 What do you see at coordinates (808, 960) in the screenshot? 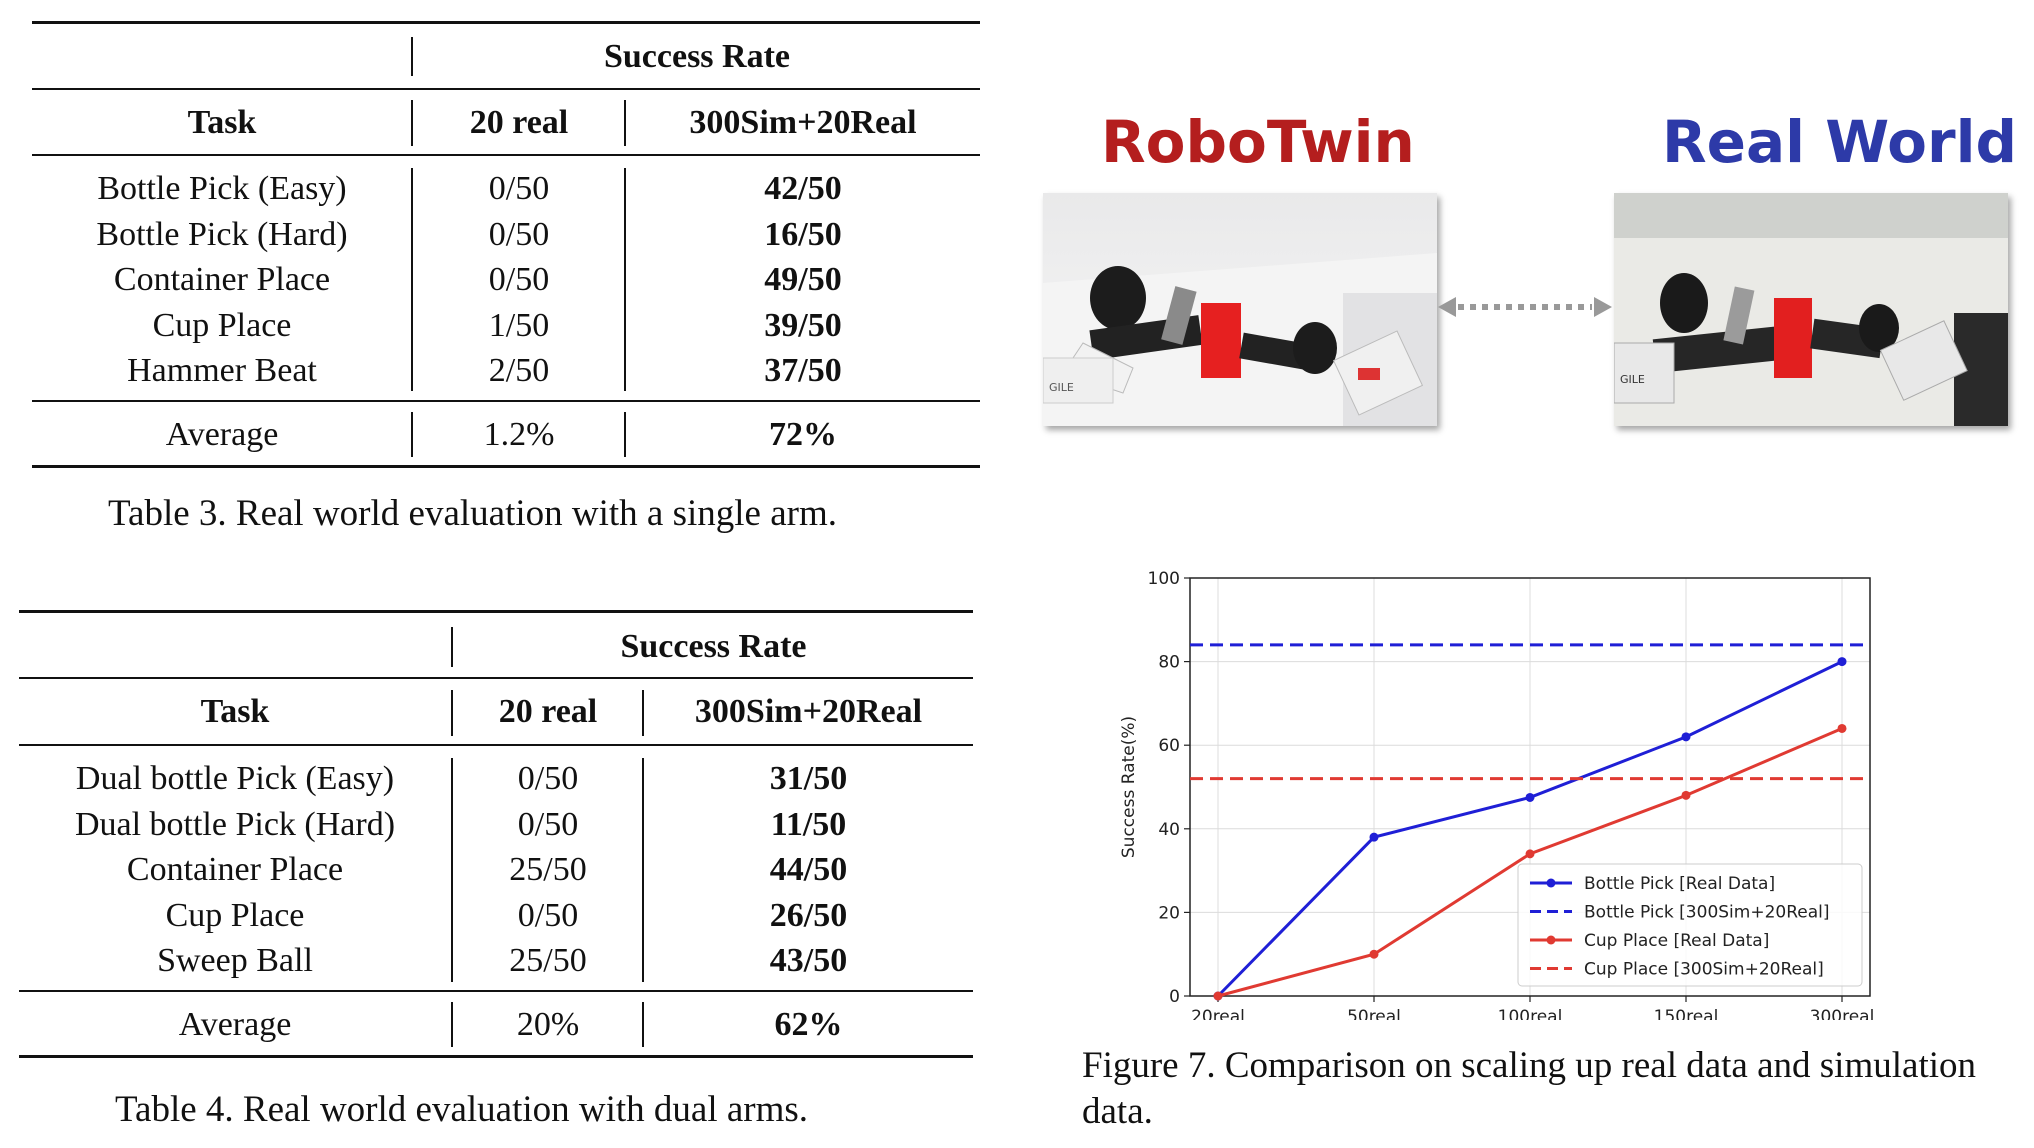
I see `table4-cell-sim: 43/50` at bounding box center [808, 960].